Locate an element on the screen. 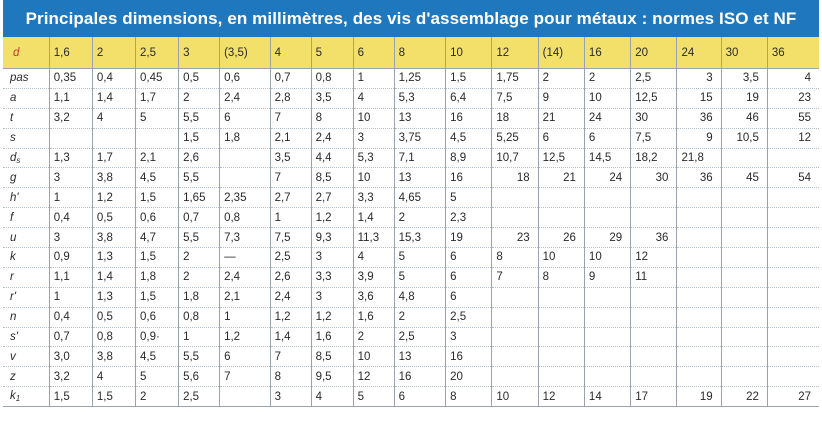 This screenshot has width=822, height=440. table-cell: 9 is located at coordinates (607, 277).